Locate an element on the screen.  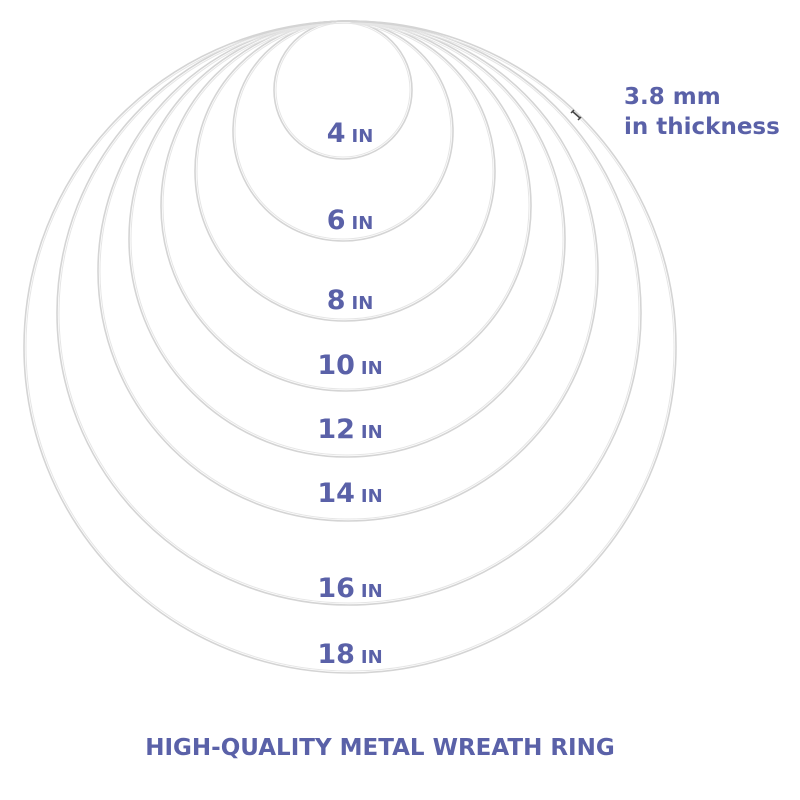
ring-size: 18 is located at coordinates (336, 654).